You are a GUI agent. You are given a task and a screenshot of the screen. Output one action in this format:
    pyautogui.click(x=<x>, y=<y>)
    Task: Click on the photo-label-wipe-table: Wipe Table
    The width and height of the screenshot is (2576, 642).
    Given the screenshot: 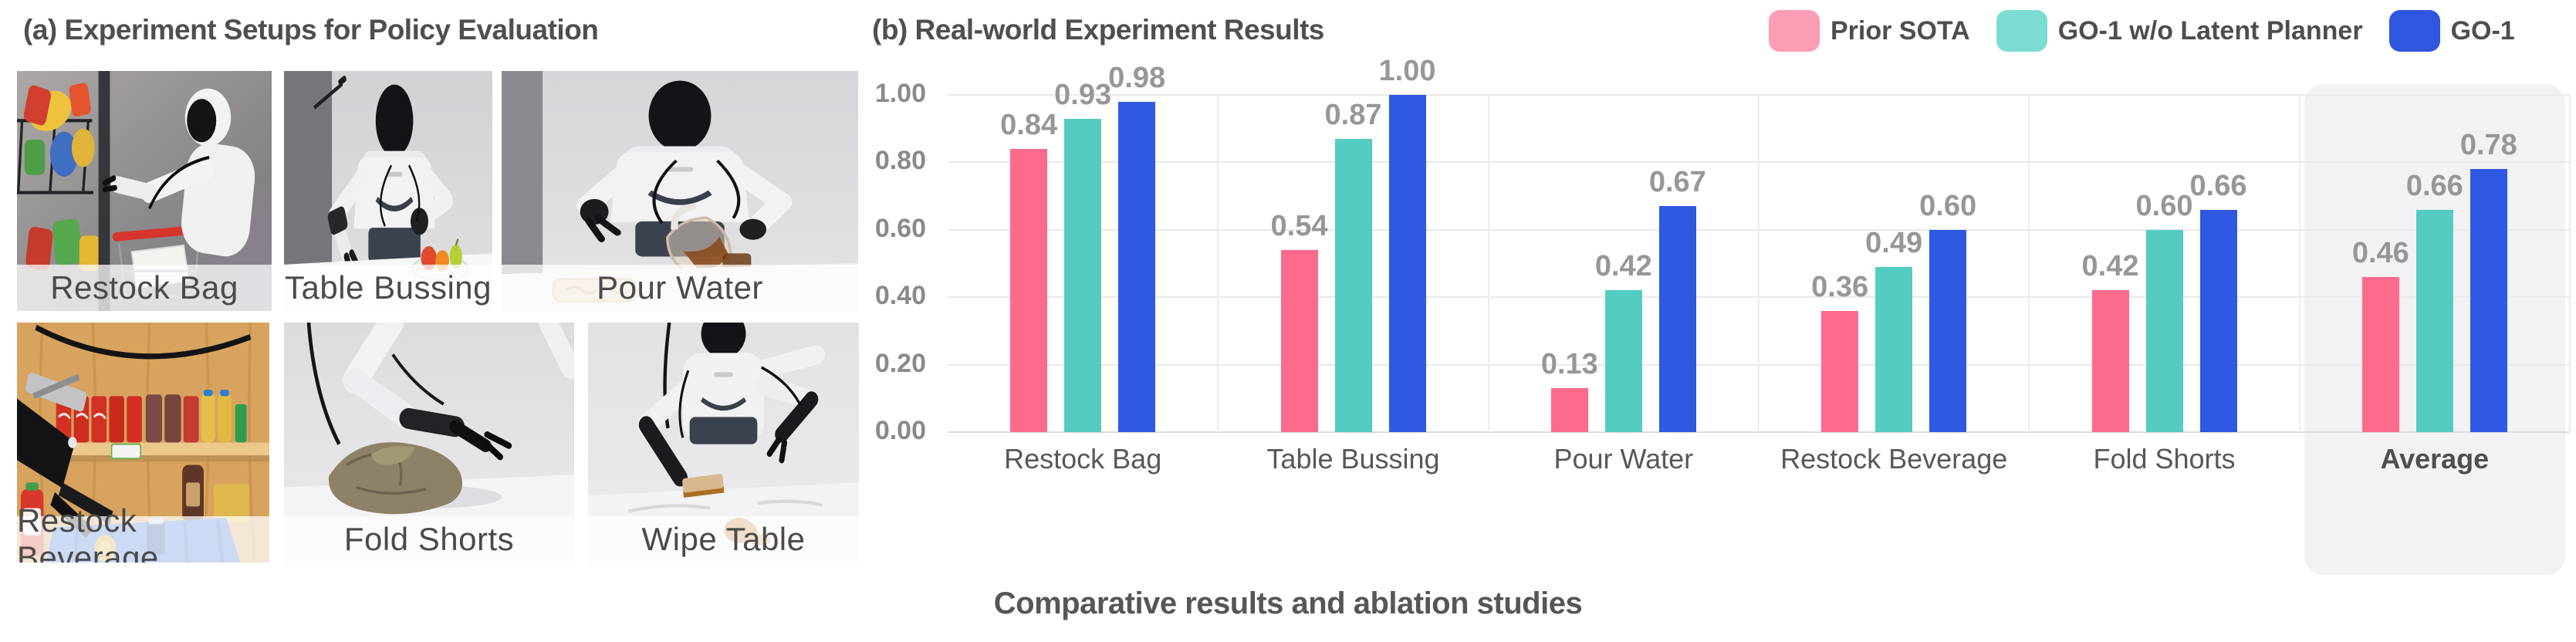 What is the action you would take?
    pyautogui.click(x=723, y=539)
    